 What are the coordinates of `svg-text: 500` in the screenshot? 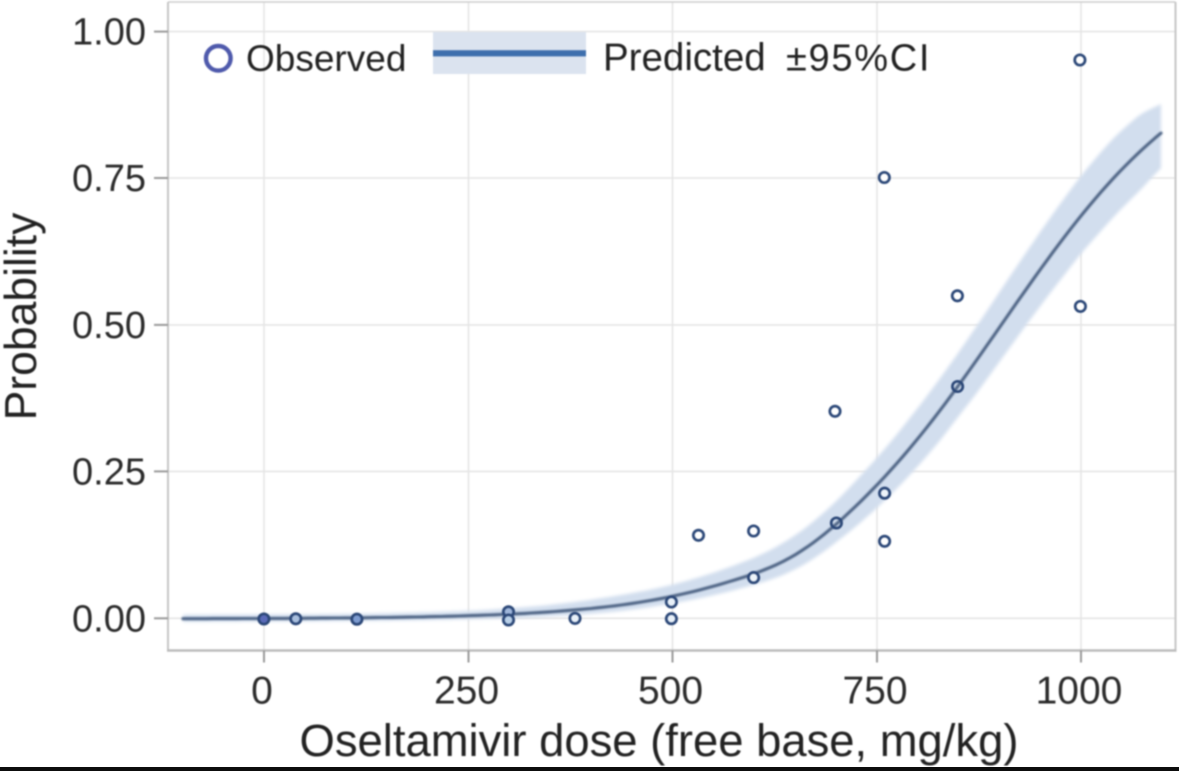 It's located at (670, 691).